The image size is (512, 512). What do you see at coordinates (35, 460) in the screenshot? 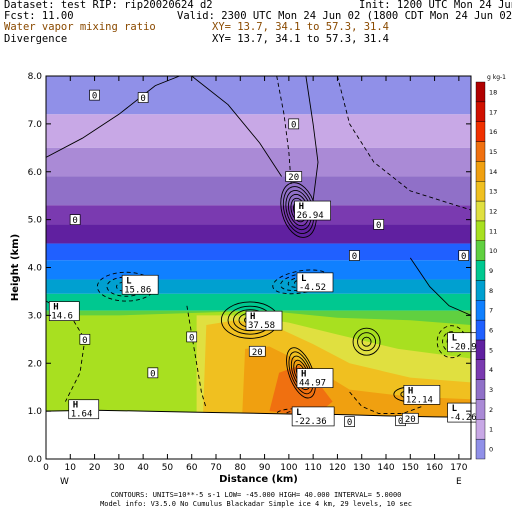
I see `y-tick-label-0: 0.0` at bounding box center [35, 460].